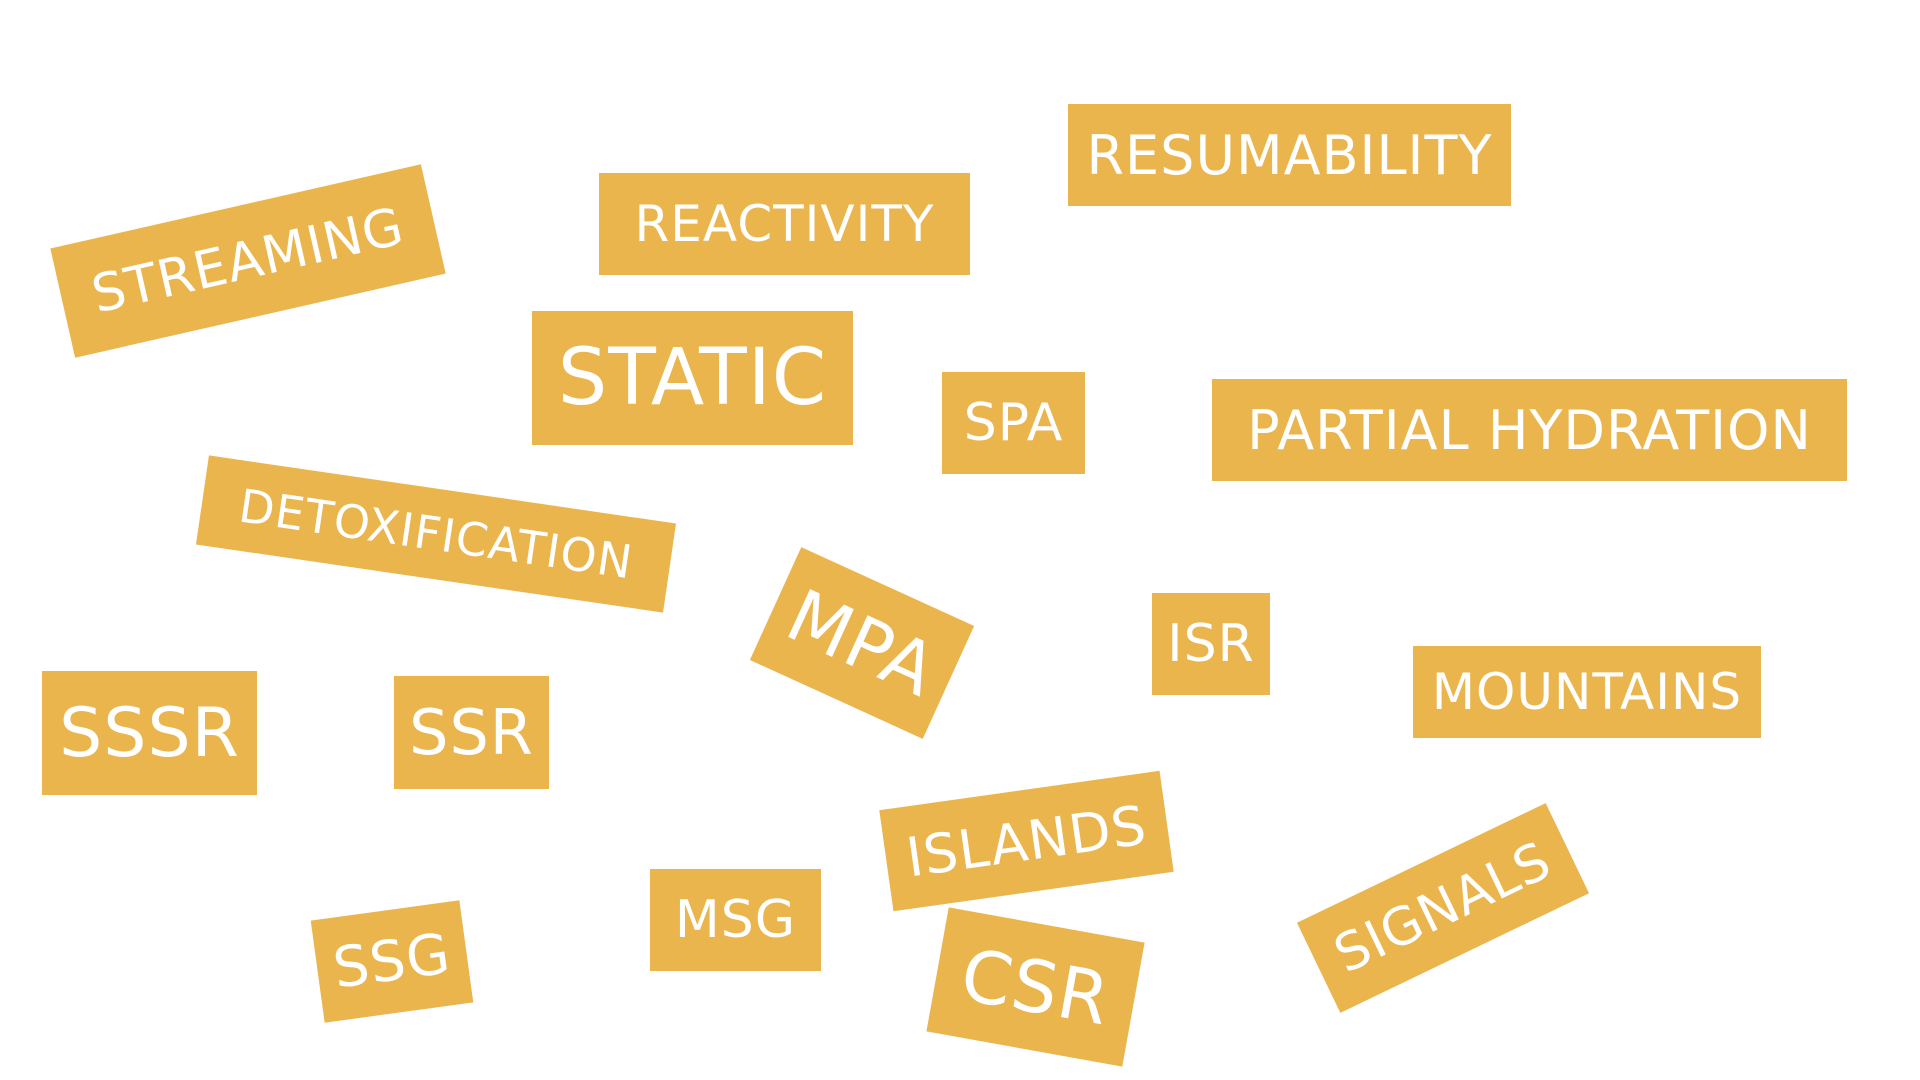 The height and width of the screenshot is (1080, 1920). What do you see at coordinates (436, 534) in the screenshot?
I see `tag-detoxification: DETOXIFICATION` at bounding box center [436, 534].